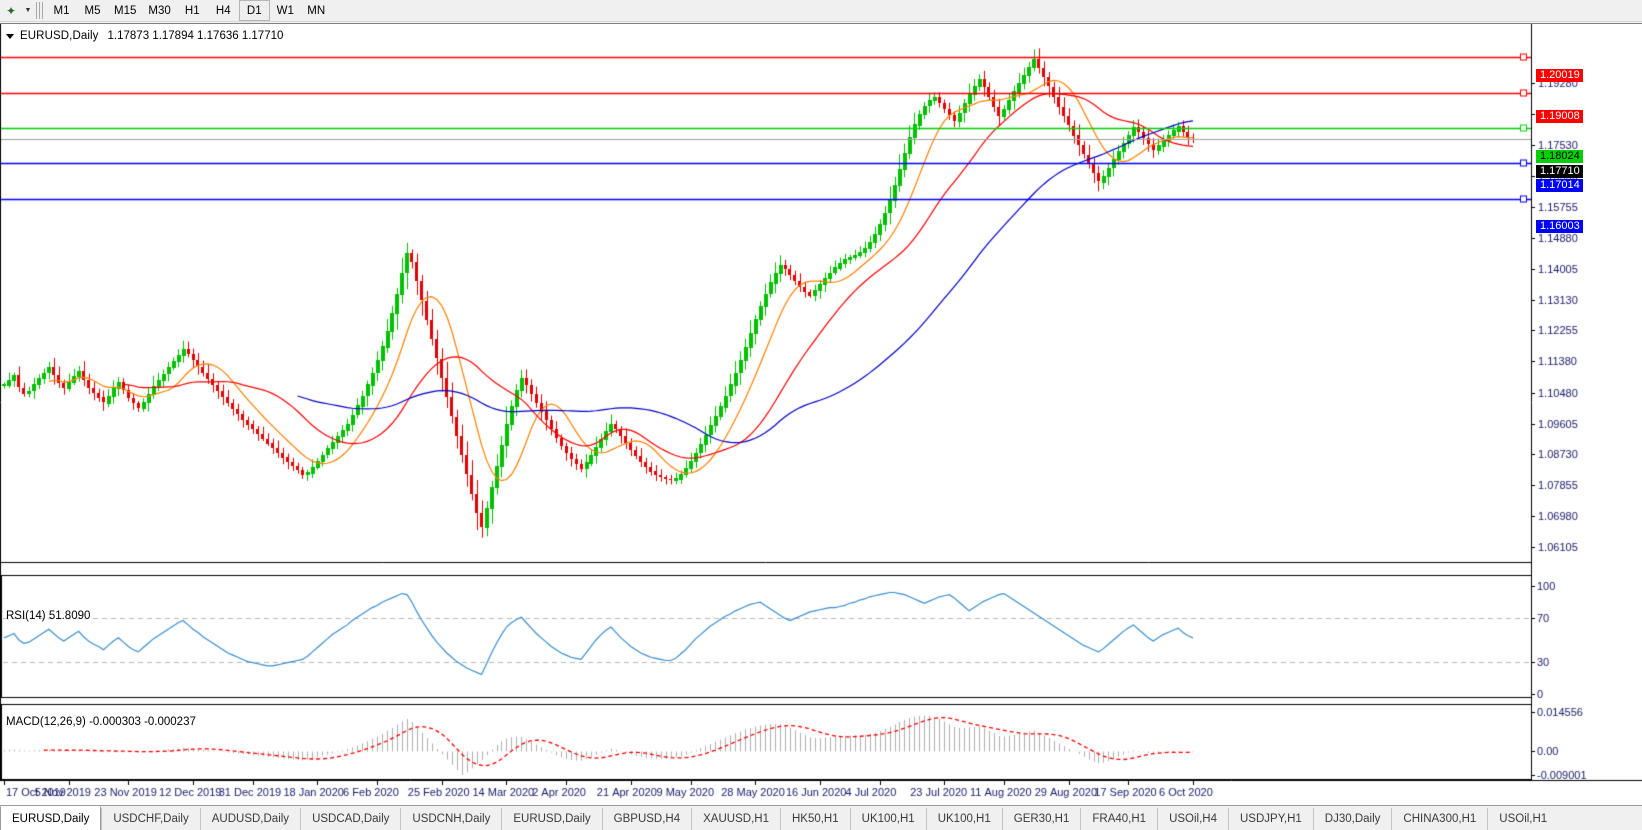  I want to click on price-level-tag: 1.17014, so click(1559, 185).